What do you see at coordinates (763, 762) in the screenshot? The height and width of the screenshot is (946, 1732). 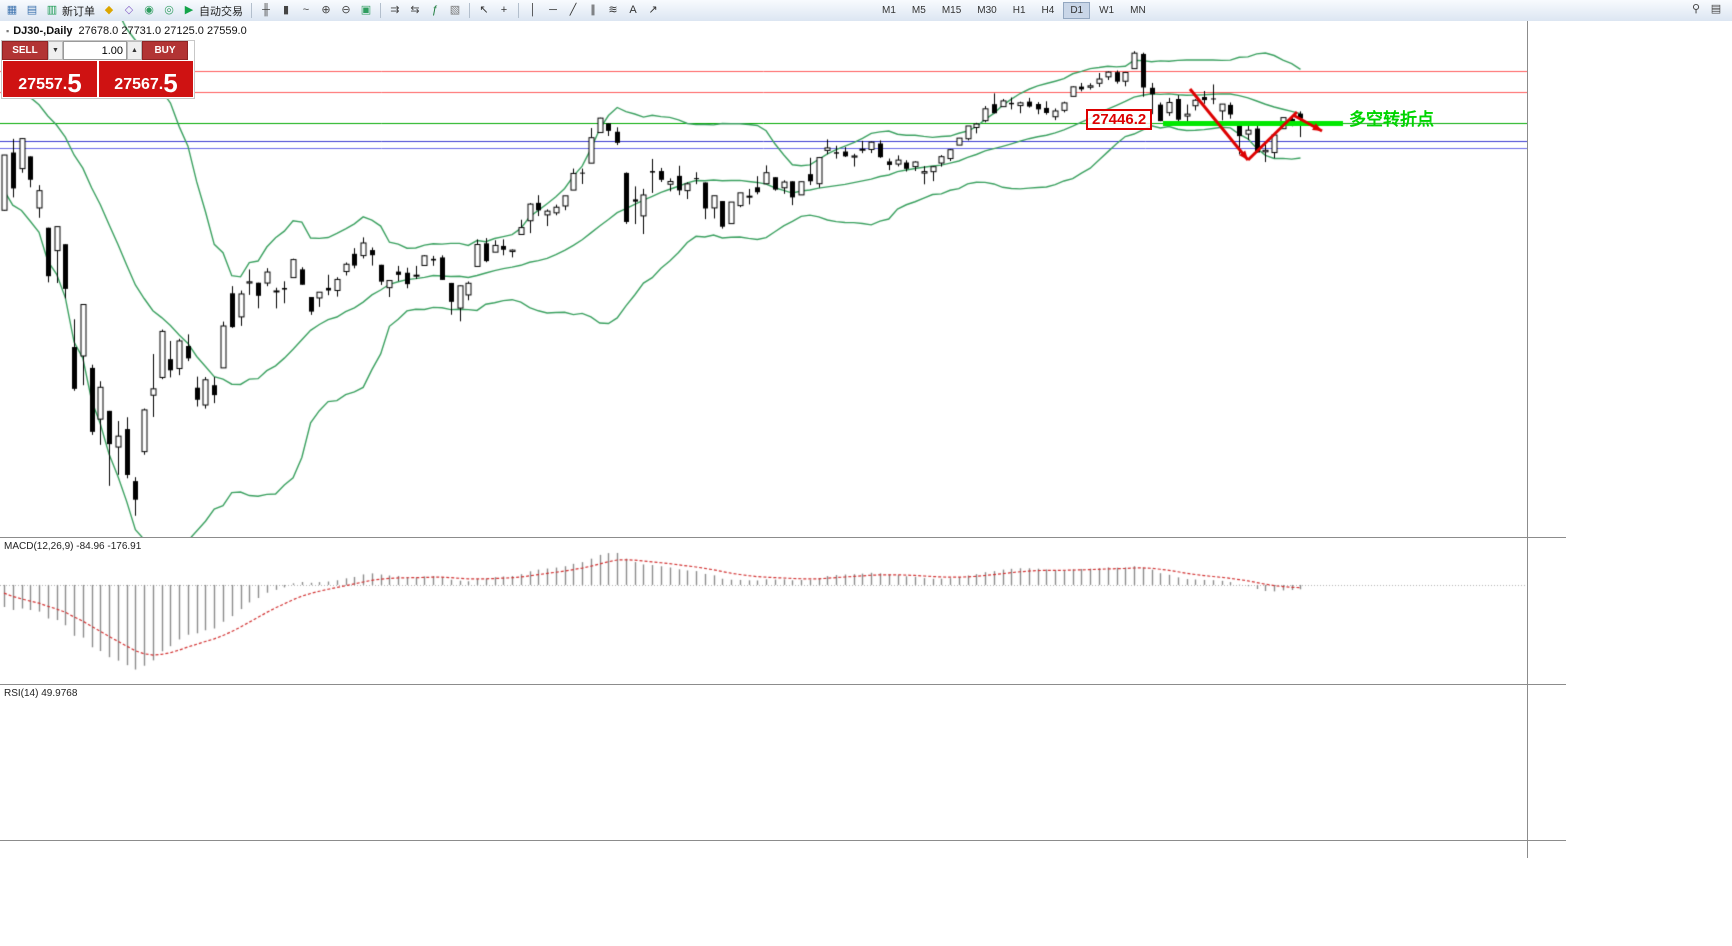 I see `rsi-canvas` at bounding box center [763, 762].